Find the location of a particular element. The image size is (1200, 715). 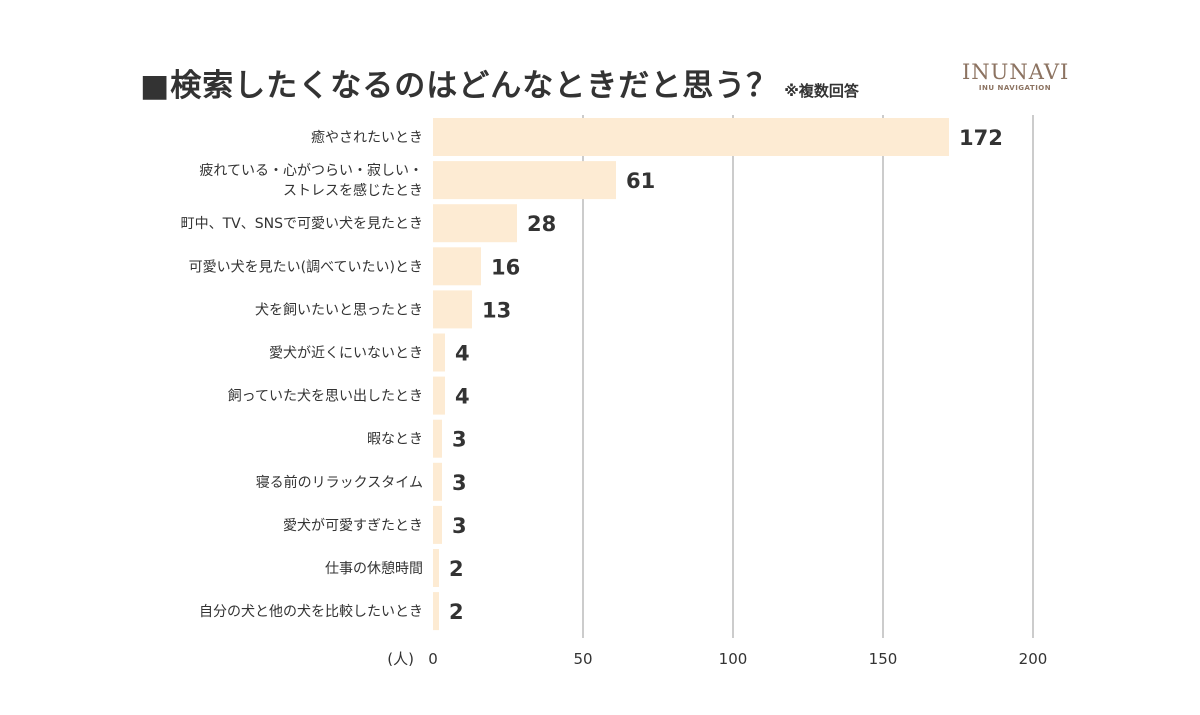

title-note: ※複数回答 is located at coordinates (821, 91).